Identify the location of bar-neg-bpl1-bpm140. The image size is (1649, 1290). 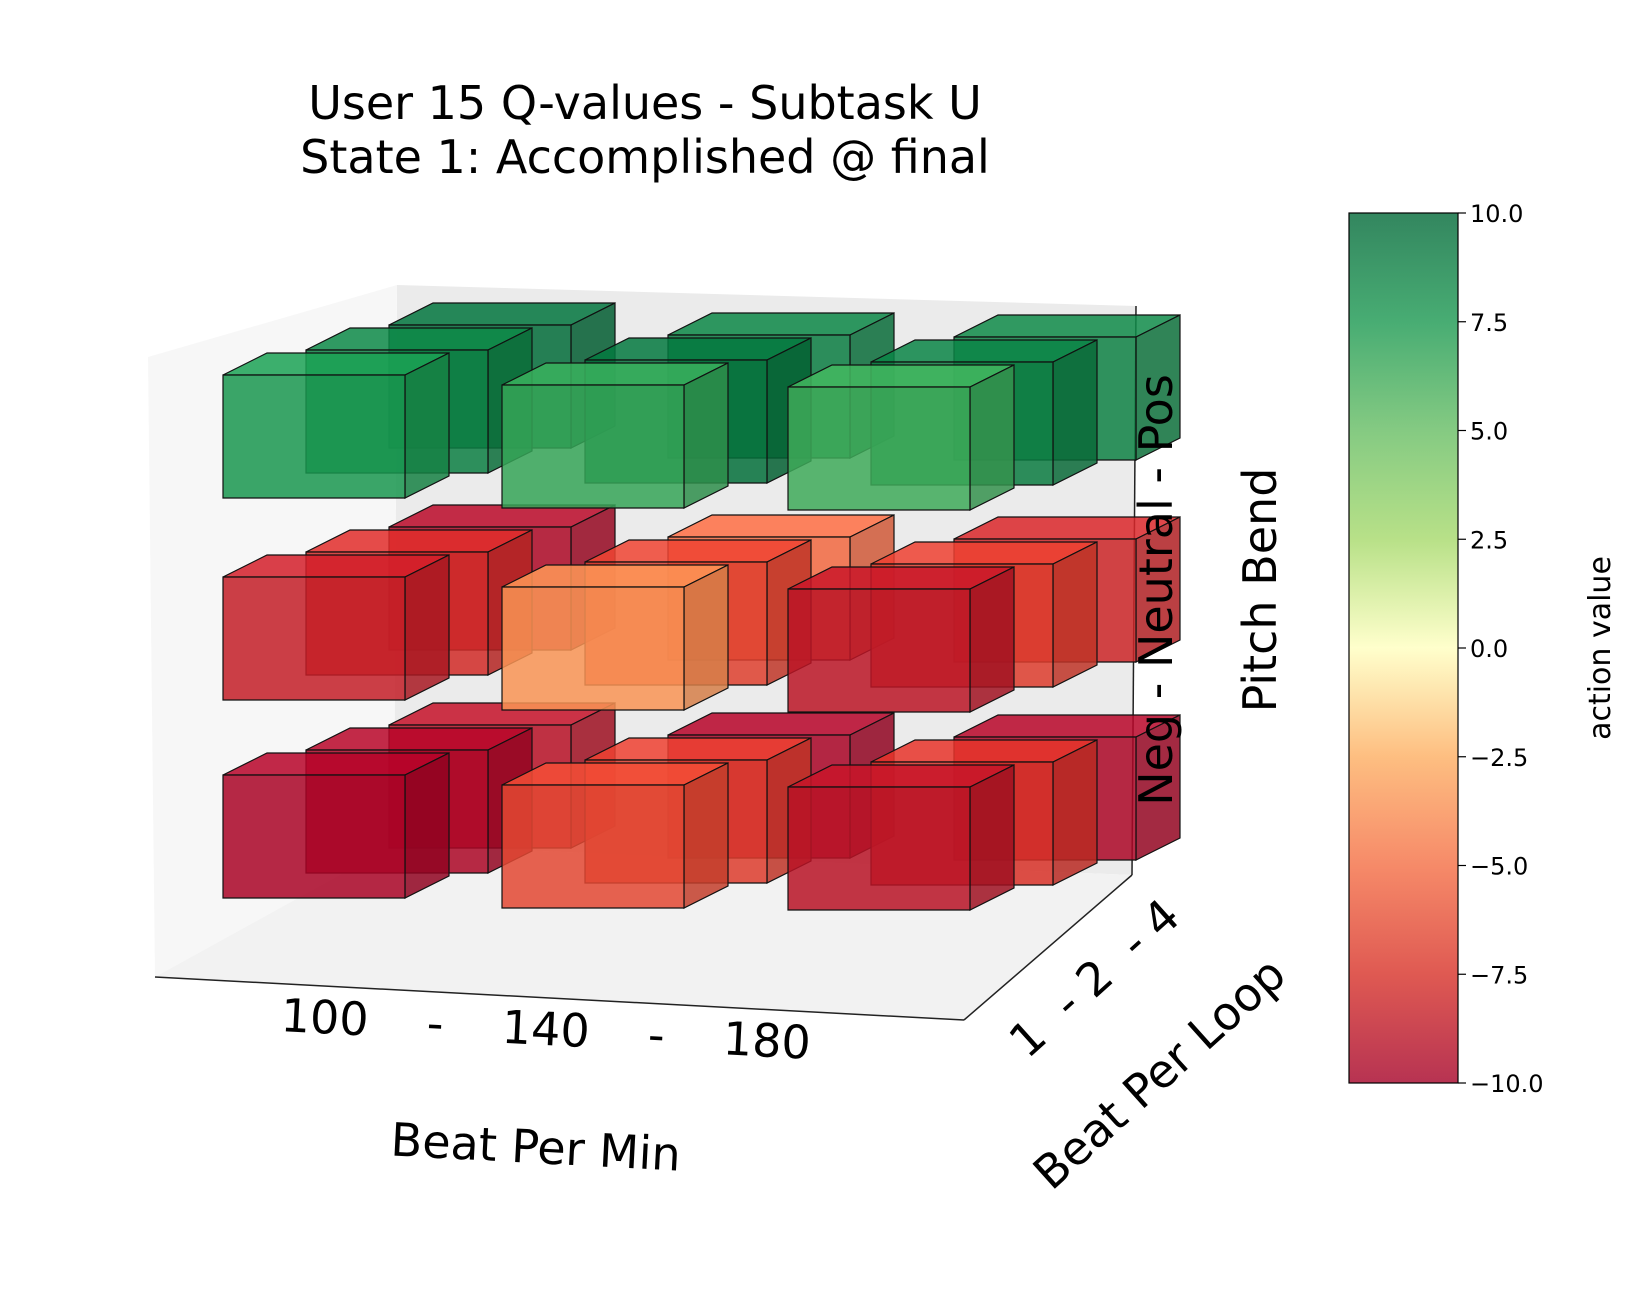
(615, 835).